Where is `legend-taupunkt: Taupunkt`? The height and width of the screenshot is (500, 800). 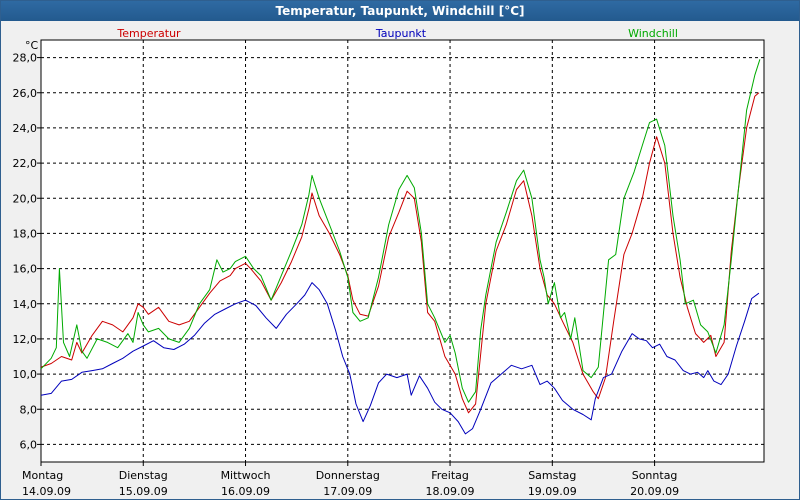 legend-taupunkt: Taupunkt is located at coordinates (401, 33).